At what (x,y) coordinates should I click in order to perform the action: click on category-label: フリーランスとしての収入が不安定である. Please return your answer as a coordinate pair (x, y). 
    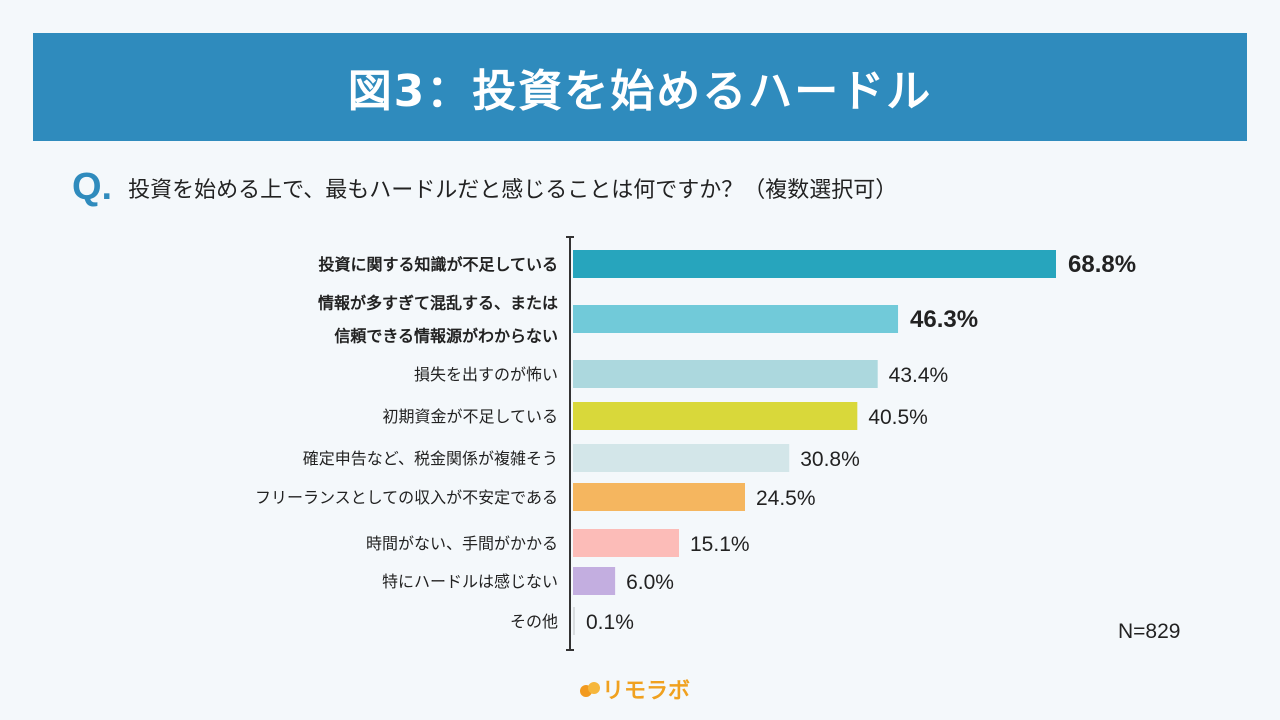
    Looking at the image, I should click on (406, 497).